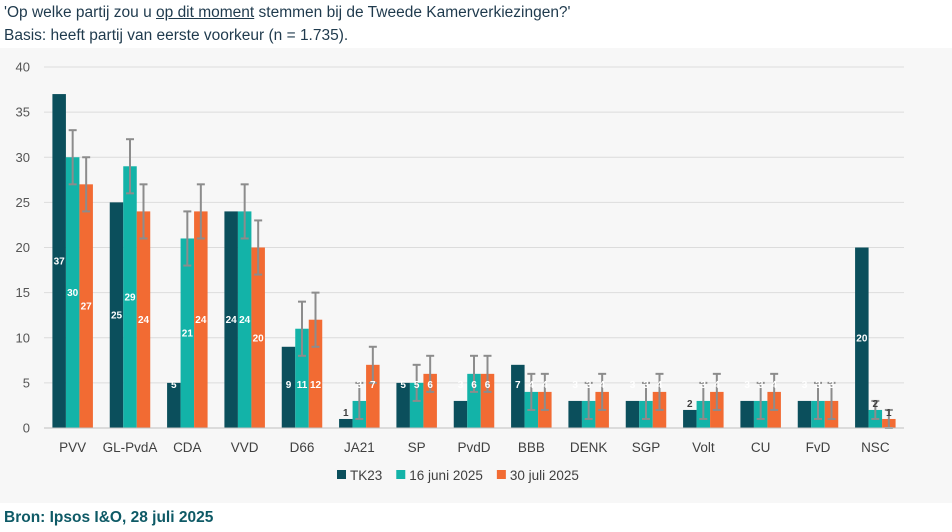  Describe the element at coordinates (23, 247) in the screenshot. I see `y-tick-label: 20` at that location.